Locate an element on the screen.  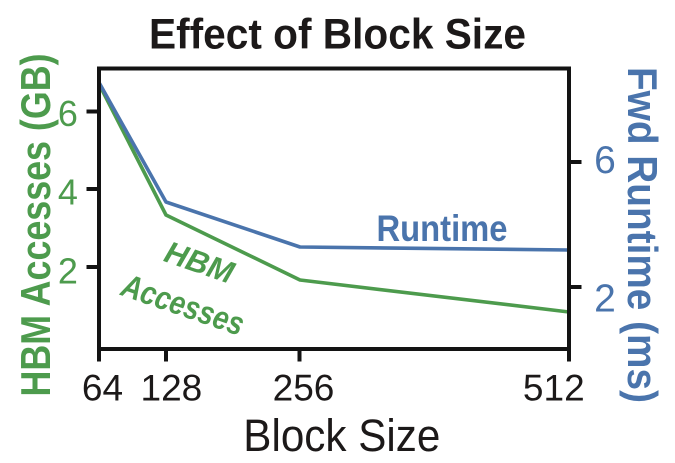
svg-text: HBM Accesses (GB) is located at coordinates (35, 225).